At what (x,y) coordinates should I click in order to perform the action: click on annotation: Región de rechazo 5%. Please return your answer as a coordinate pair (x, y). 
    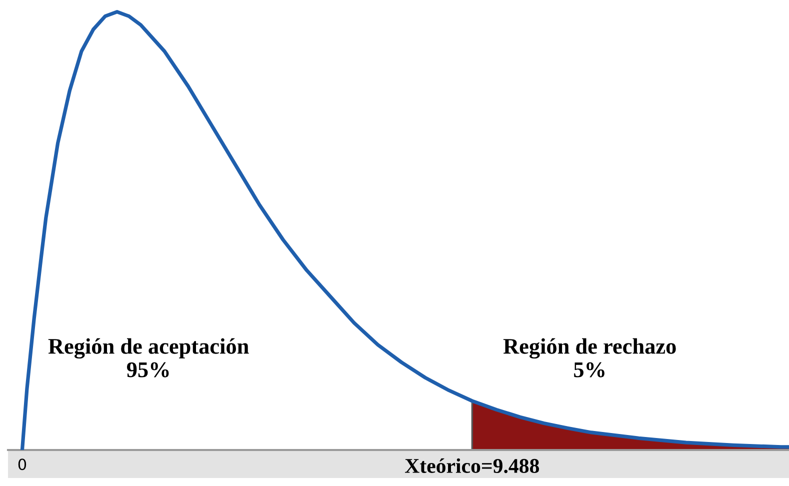
    Looking at the image, I should click on (589, 358).